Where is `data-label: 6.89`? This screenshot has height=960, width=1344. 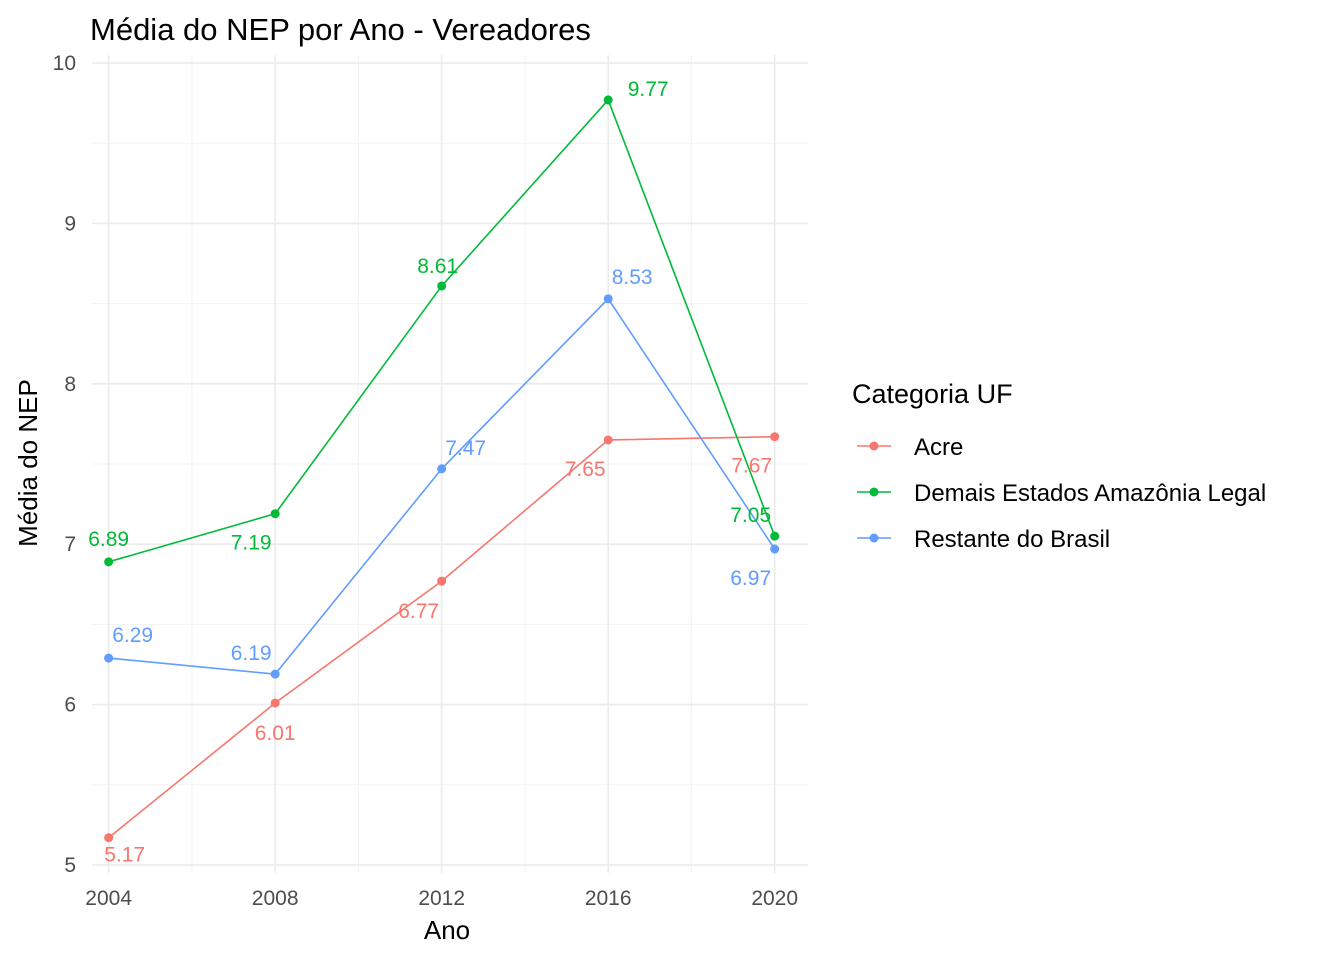
data-label: 6.89 is located at coordinates (108, 539).